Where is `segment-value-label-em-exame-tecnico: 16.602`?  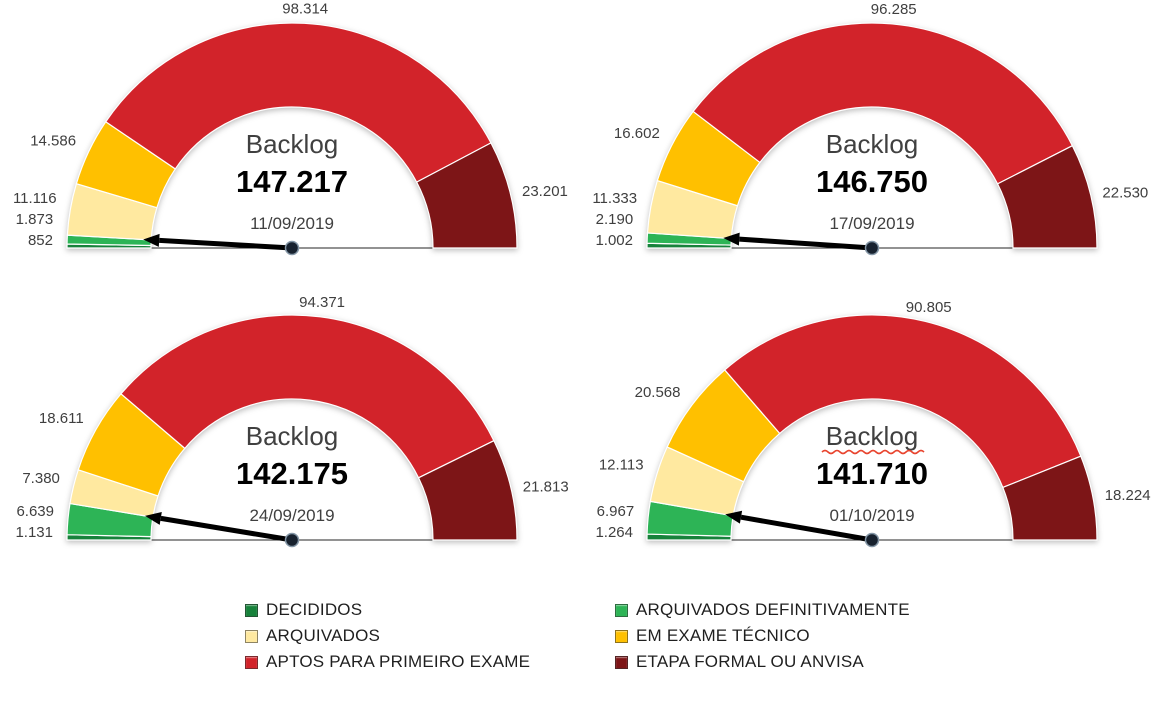 segment-value-label-em-exame-tecnico: 16.602 is located at coordinates (637, 133).